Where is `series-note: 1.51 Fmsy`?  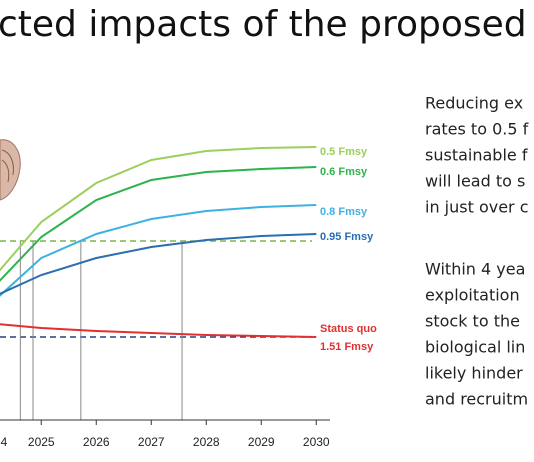
series-note: 1.51 Fmsy is located at coordinates (347, 347).